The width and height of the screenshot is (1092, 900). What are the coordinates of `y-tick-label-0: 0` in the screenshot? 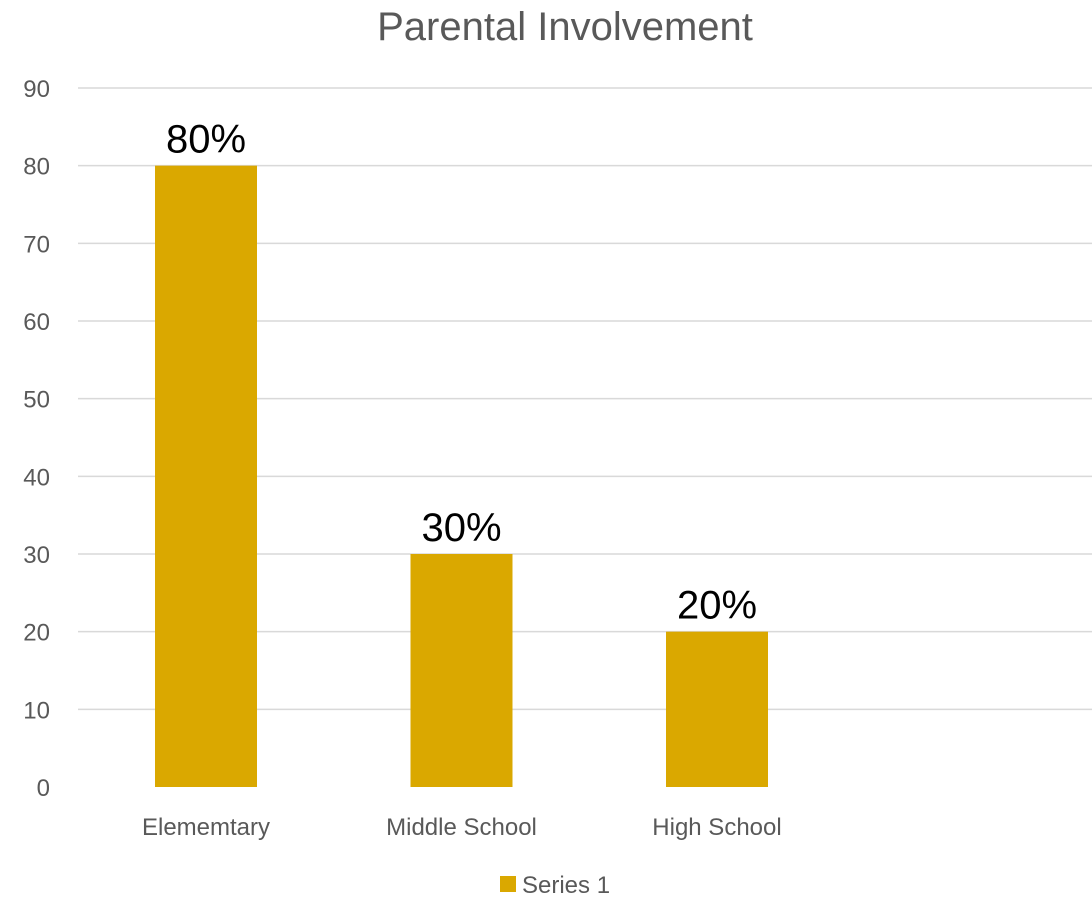 It's located at (43, 788).